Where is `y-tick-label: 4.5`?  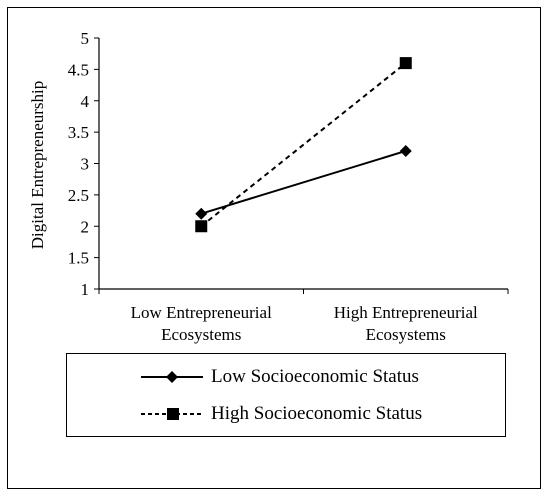
y-tick-label: 4.5 is located at coordinates (78, 69).